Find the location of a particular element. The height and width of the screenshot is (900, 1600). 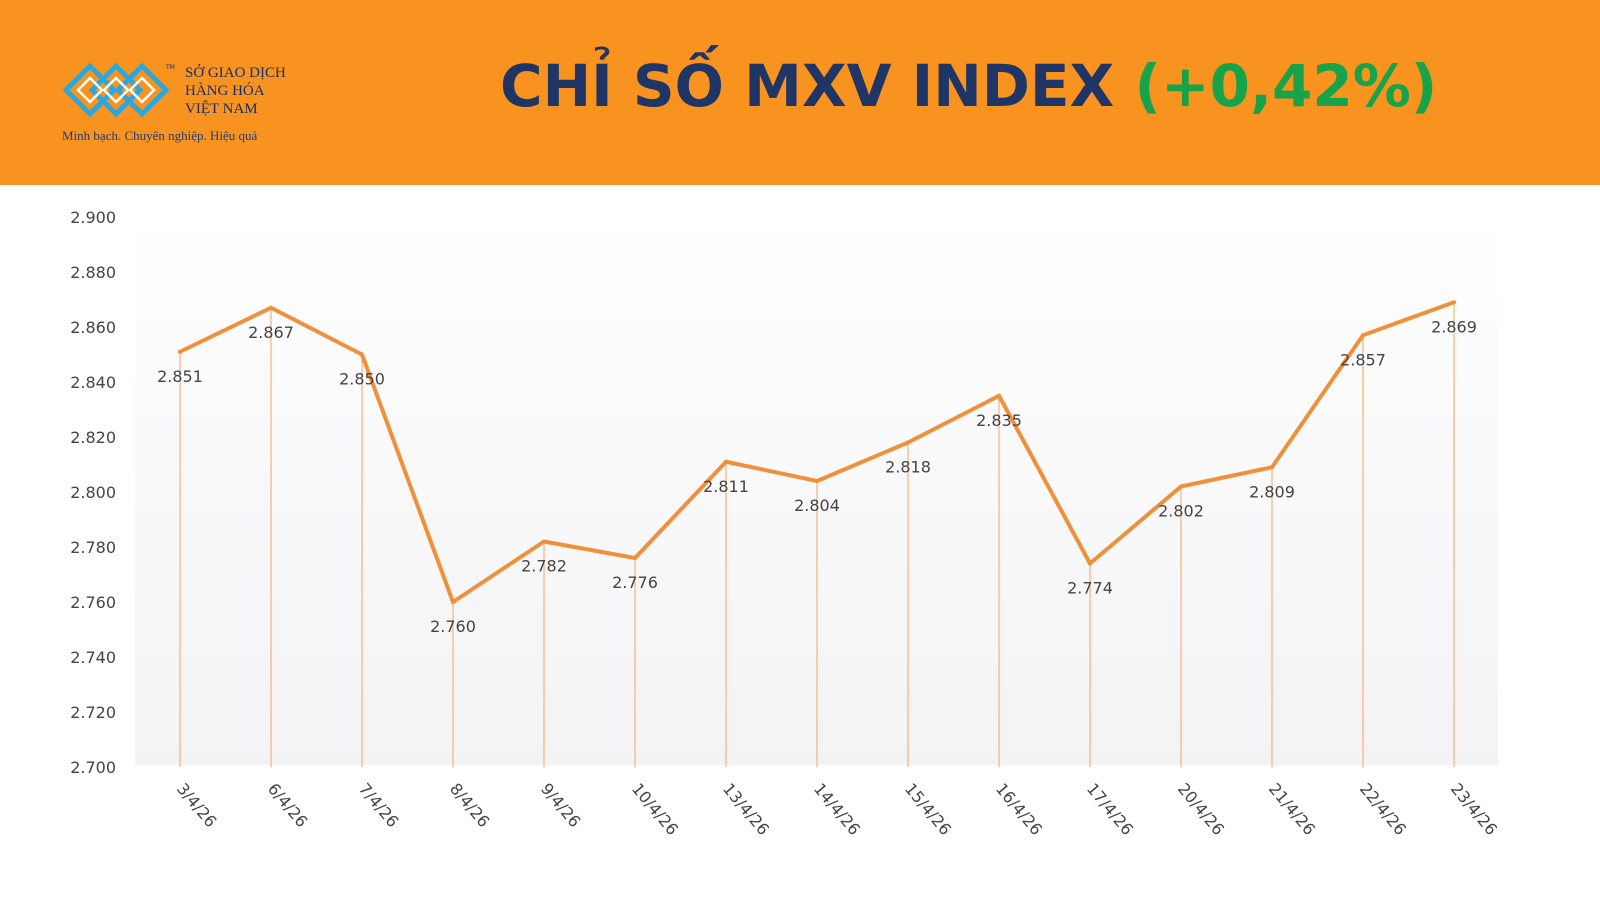

x-tick-label: 13/4/26 is located at coordinates (746, 808).